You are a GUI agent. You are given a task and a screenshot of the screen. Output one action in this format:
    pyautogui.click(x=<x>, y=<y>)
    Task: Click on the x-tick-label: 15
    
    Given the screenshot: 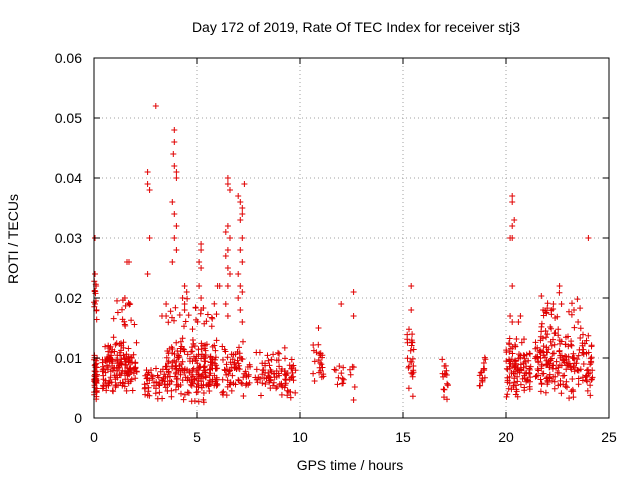 What is the action you would take?
    pyautogui.click(x=403, y=437)
    